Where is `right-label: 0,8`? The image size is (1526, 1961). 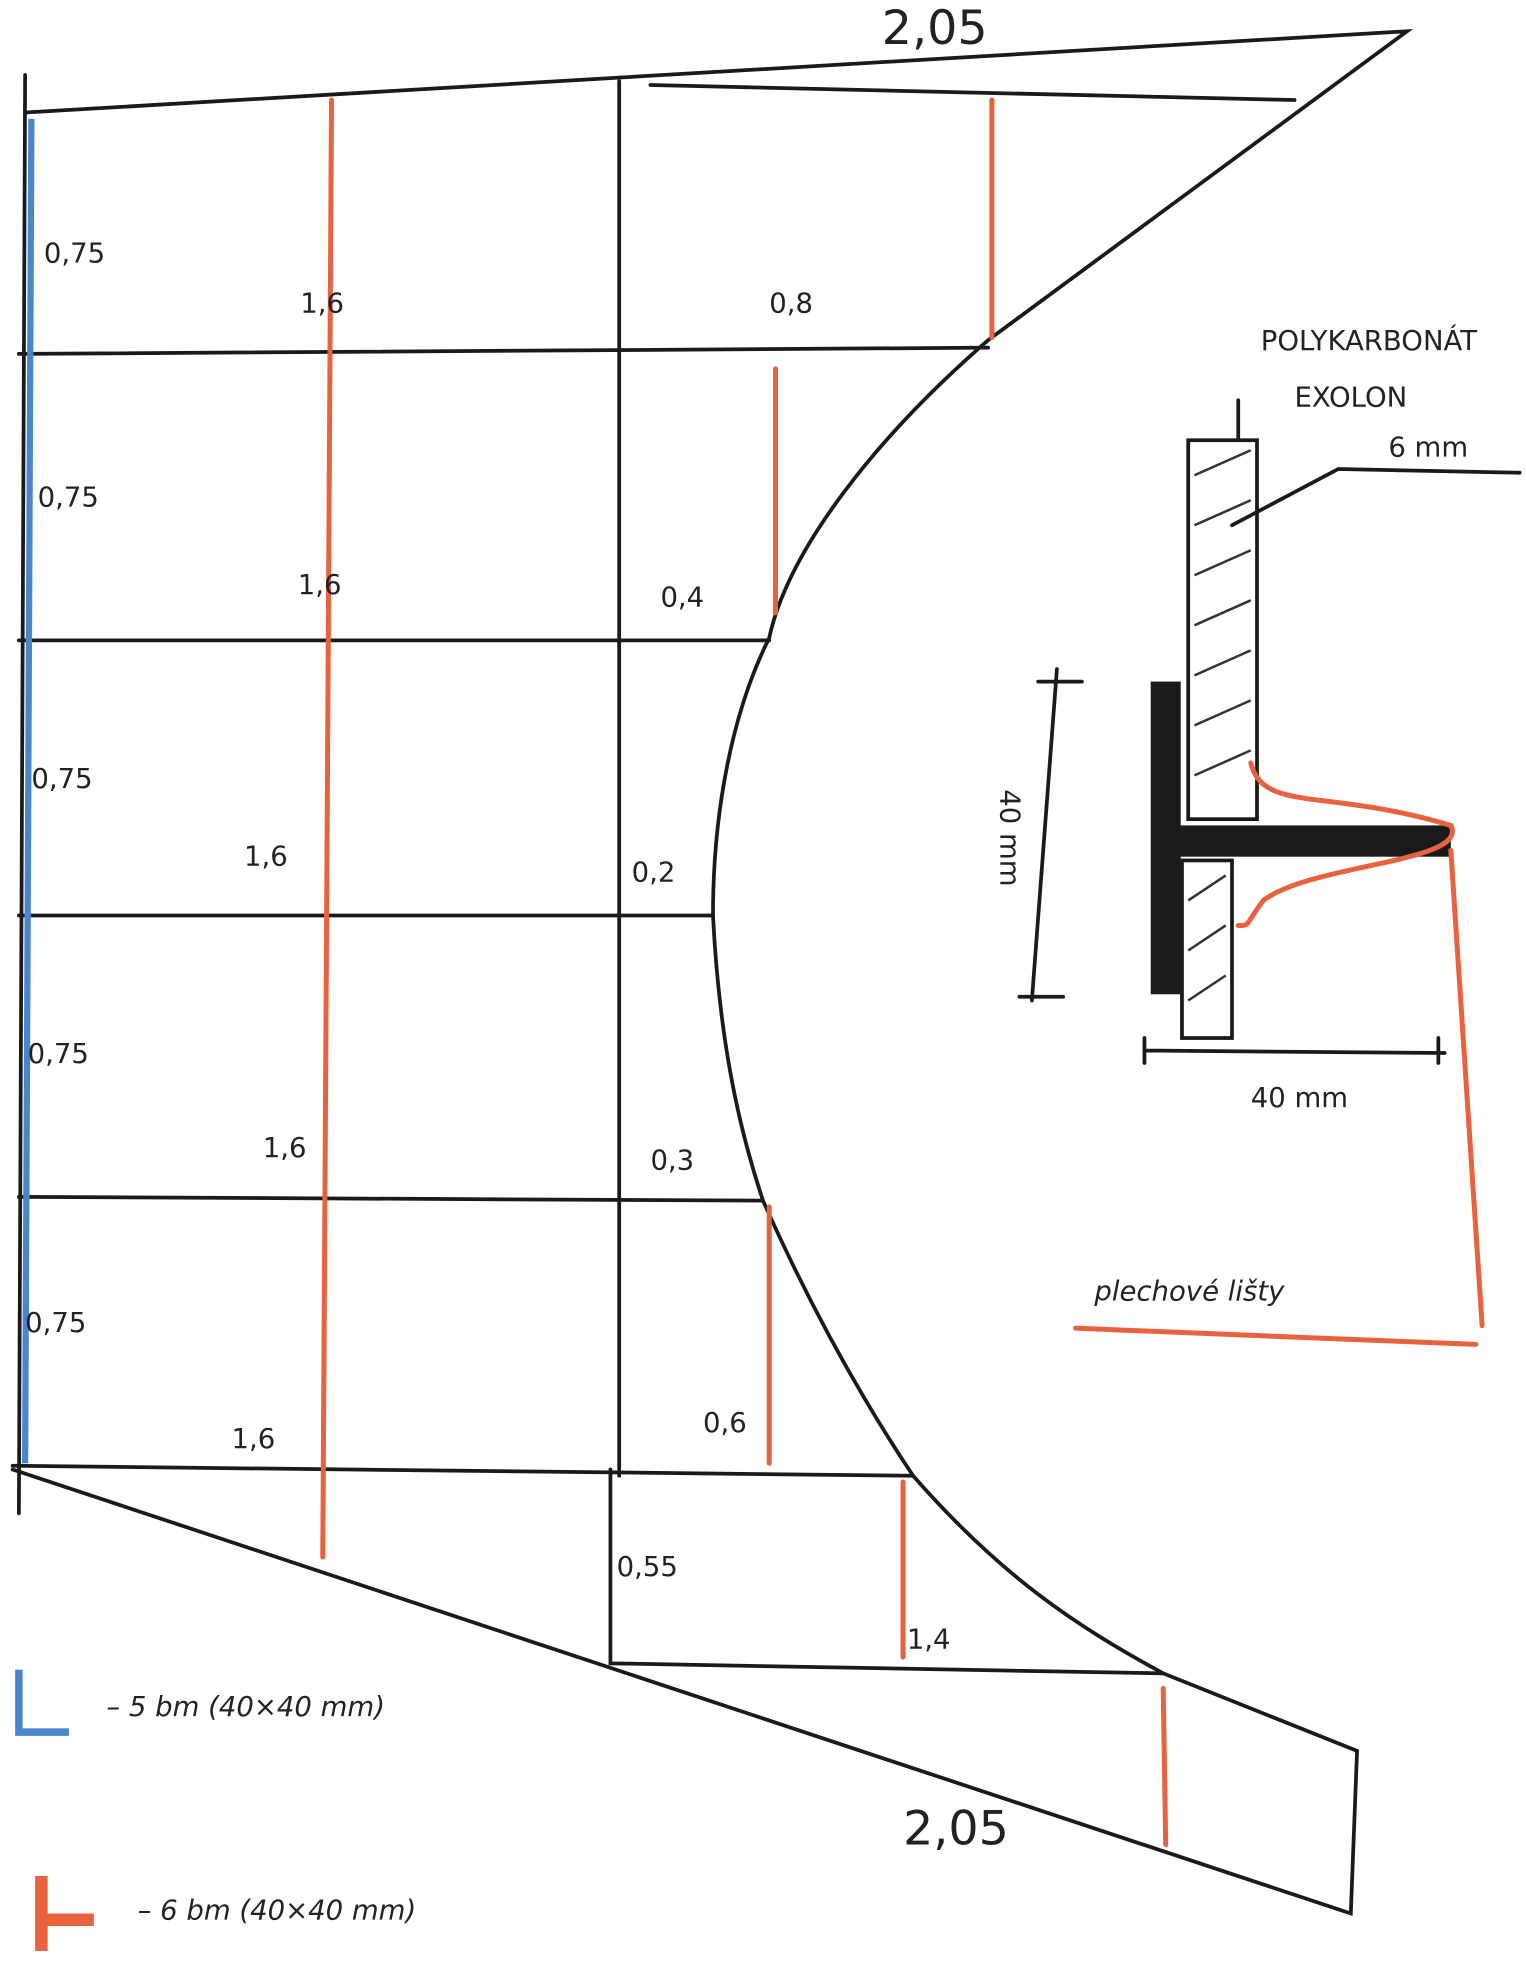 right-label: 0,8 is located at coordinates (791, 304).